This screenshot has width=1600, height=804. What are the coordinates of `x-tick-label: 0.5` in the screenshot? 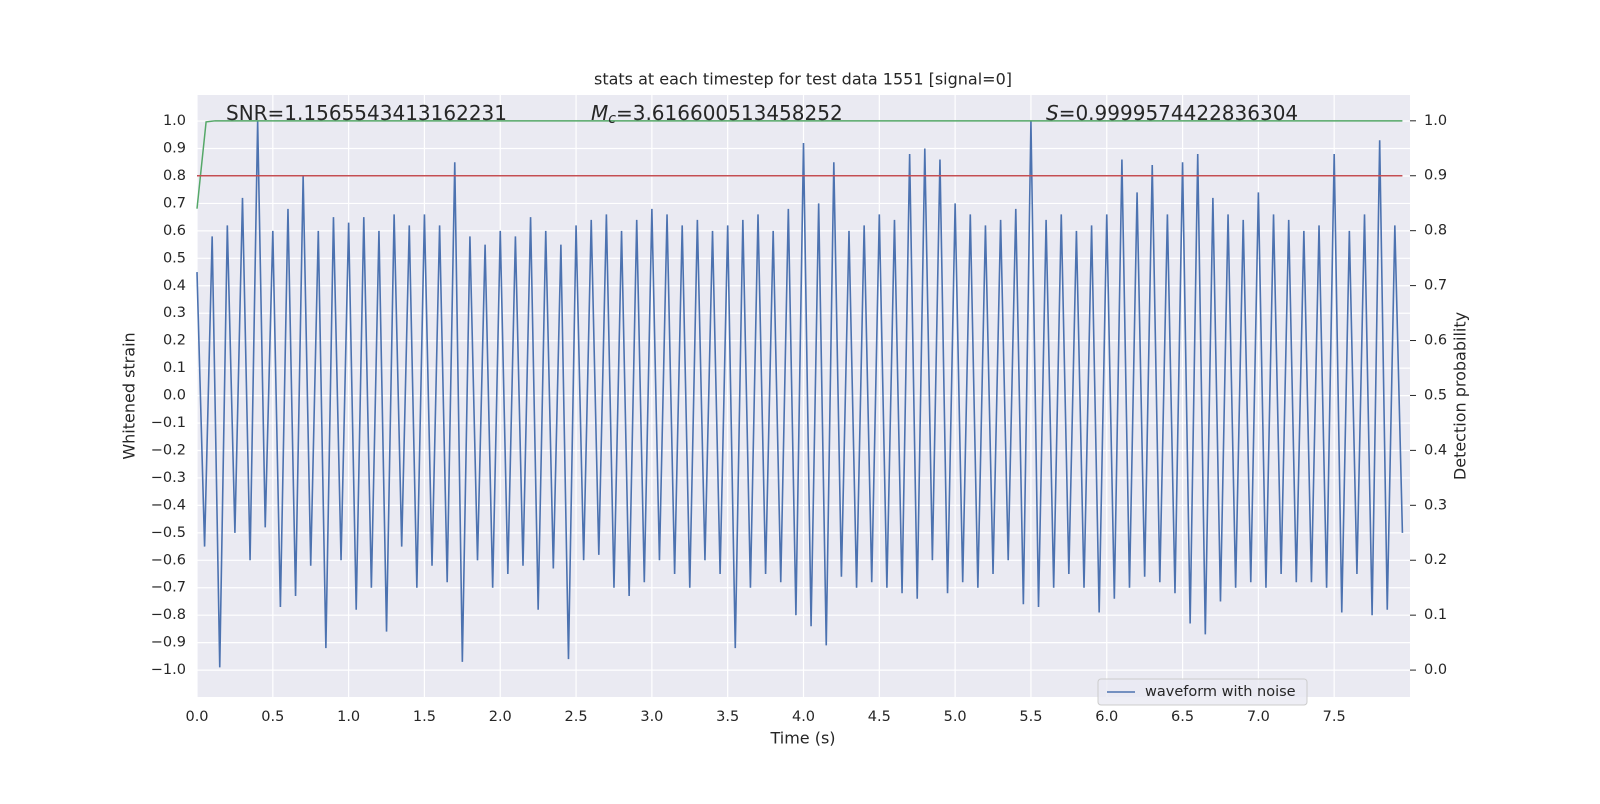 It's located at (272, 717).